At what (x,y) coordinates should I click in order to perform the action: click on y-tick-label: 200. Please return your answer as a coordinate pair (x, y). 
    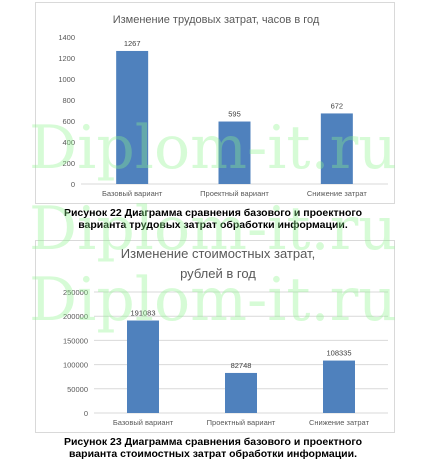
    Looking at the image, I should click on (68, 163).